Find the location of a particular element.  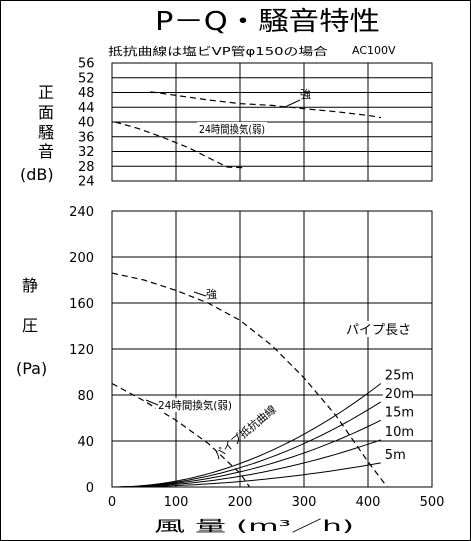

noise-tick-label: 52 is located at coordinates (86, 78).